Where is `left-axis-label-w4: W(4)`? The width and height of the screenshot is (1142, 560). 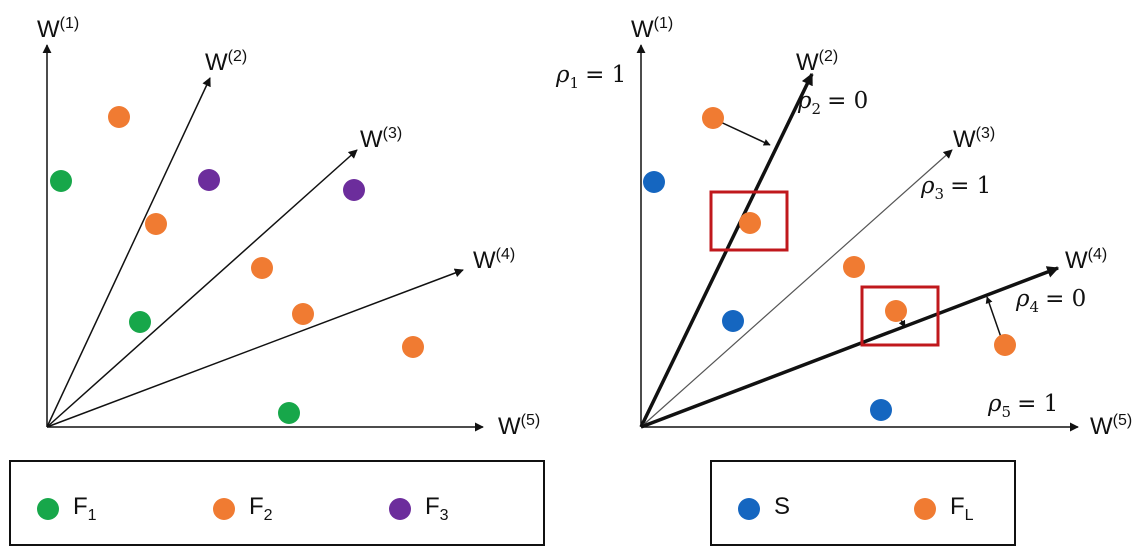
left-axis-label-w4: W(4) is located at coordinates (494, 260).